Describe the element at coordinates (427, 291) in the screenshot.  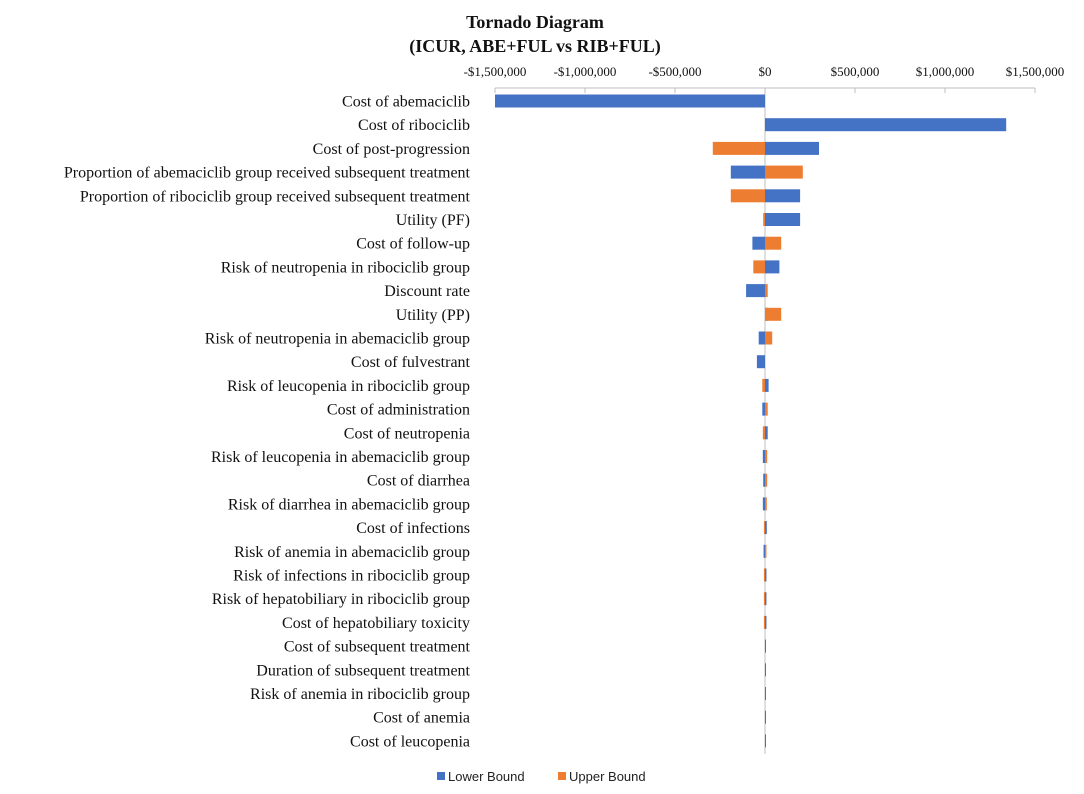
I see `category-label: Discount rate` at that location.